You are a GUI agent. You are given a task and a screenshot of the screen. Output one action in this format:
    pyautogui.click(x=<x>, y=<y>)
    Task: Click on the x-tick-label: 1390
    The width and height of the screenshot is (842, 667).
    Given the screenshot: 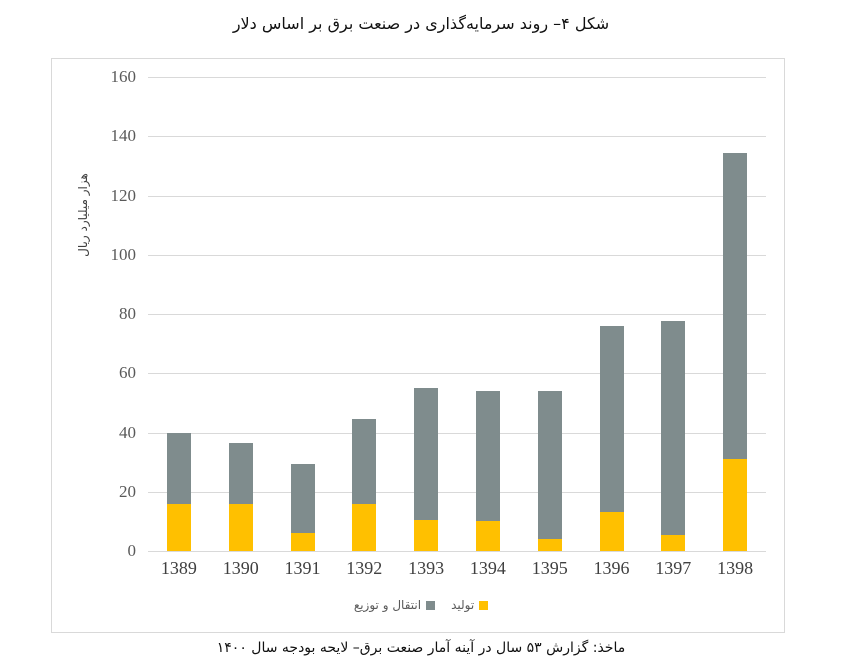 What is the action you would take?
    pyautogui.click(x=240, y=568)
    